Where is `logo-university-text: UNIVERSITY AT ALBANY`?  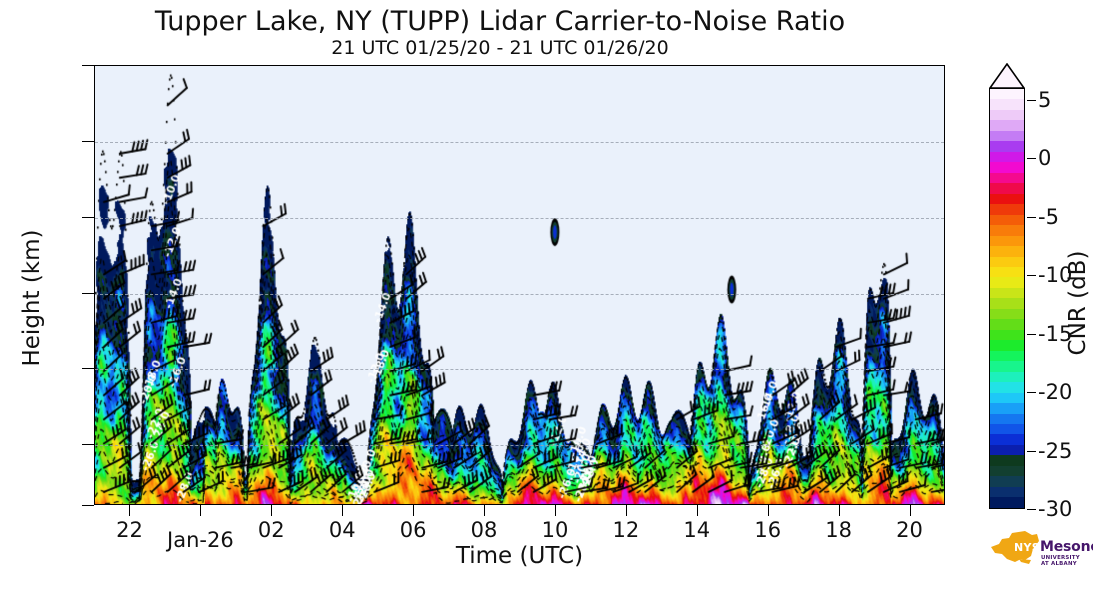
logo-university-text: UNIVERSITY AT ALBANY is located at coordinates (1060, 561).